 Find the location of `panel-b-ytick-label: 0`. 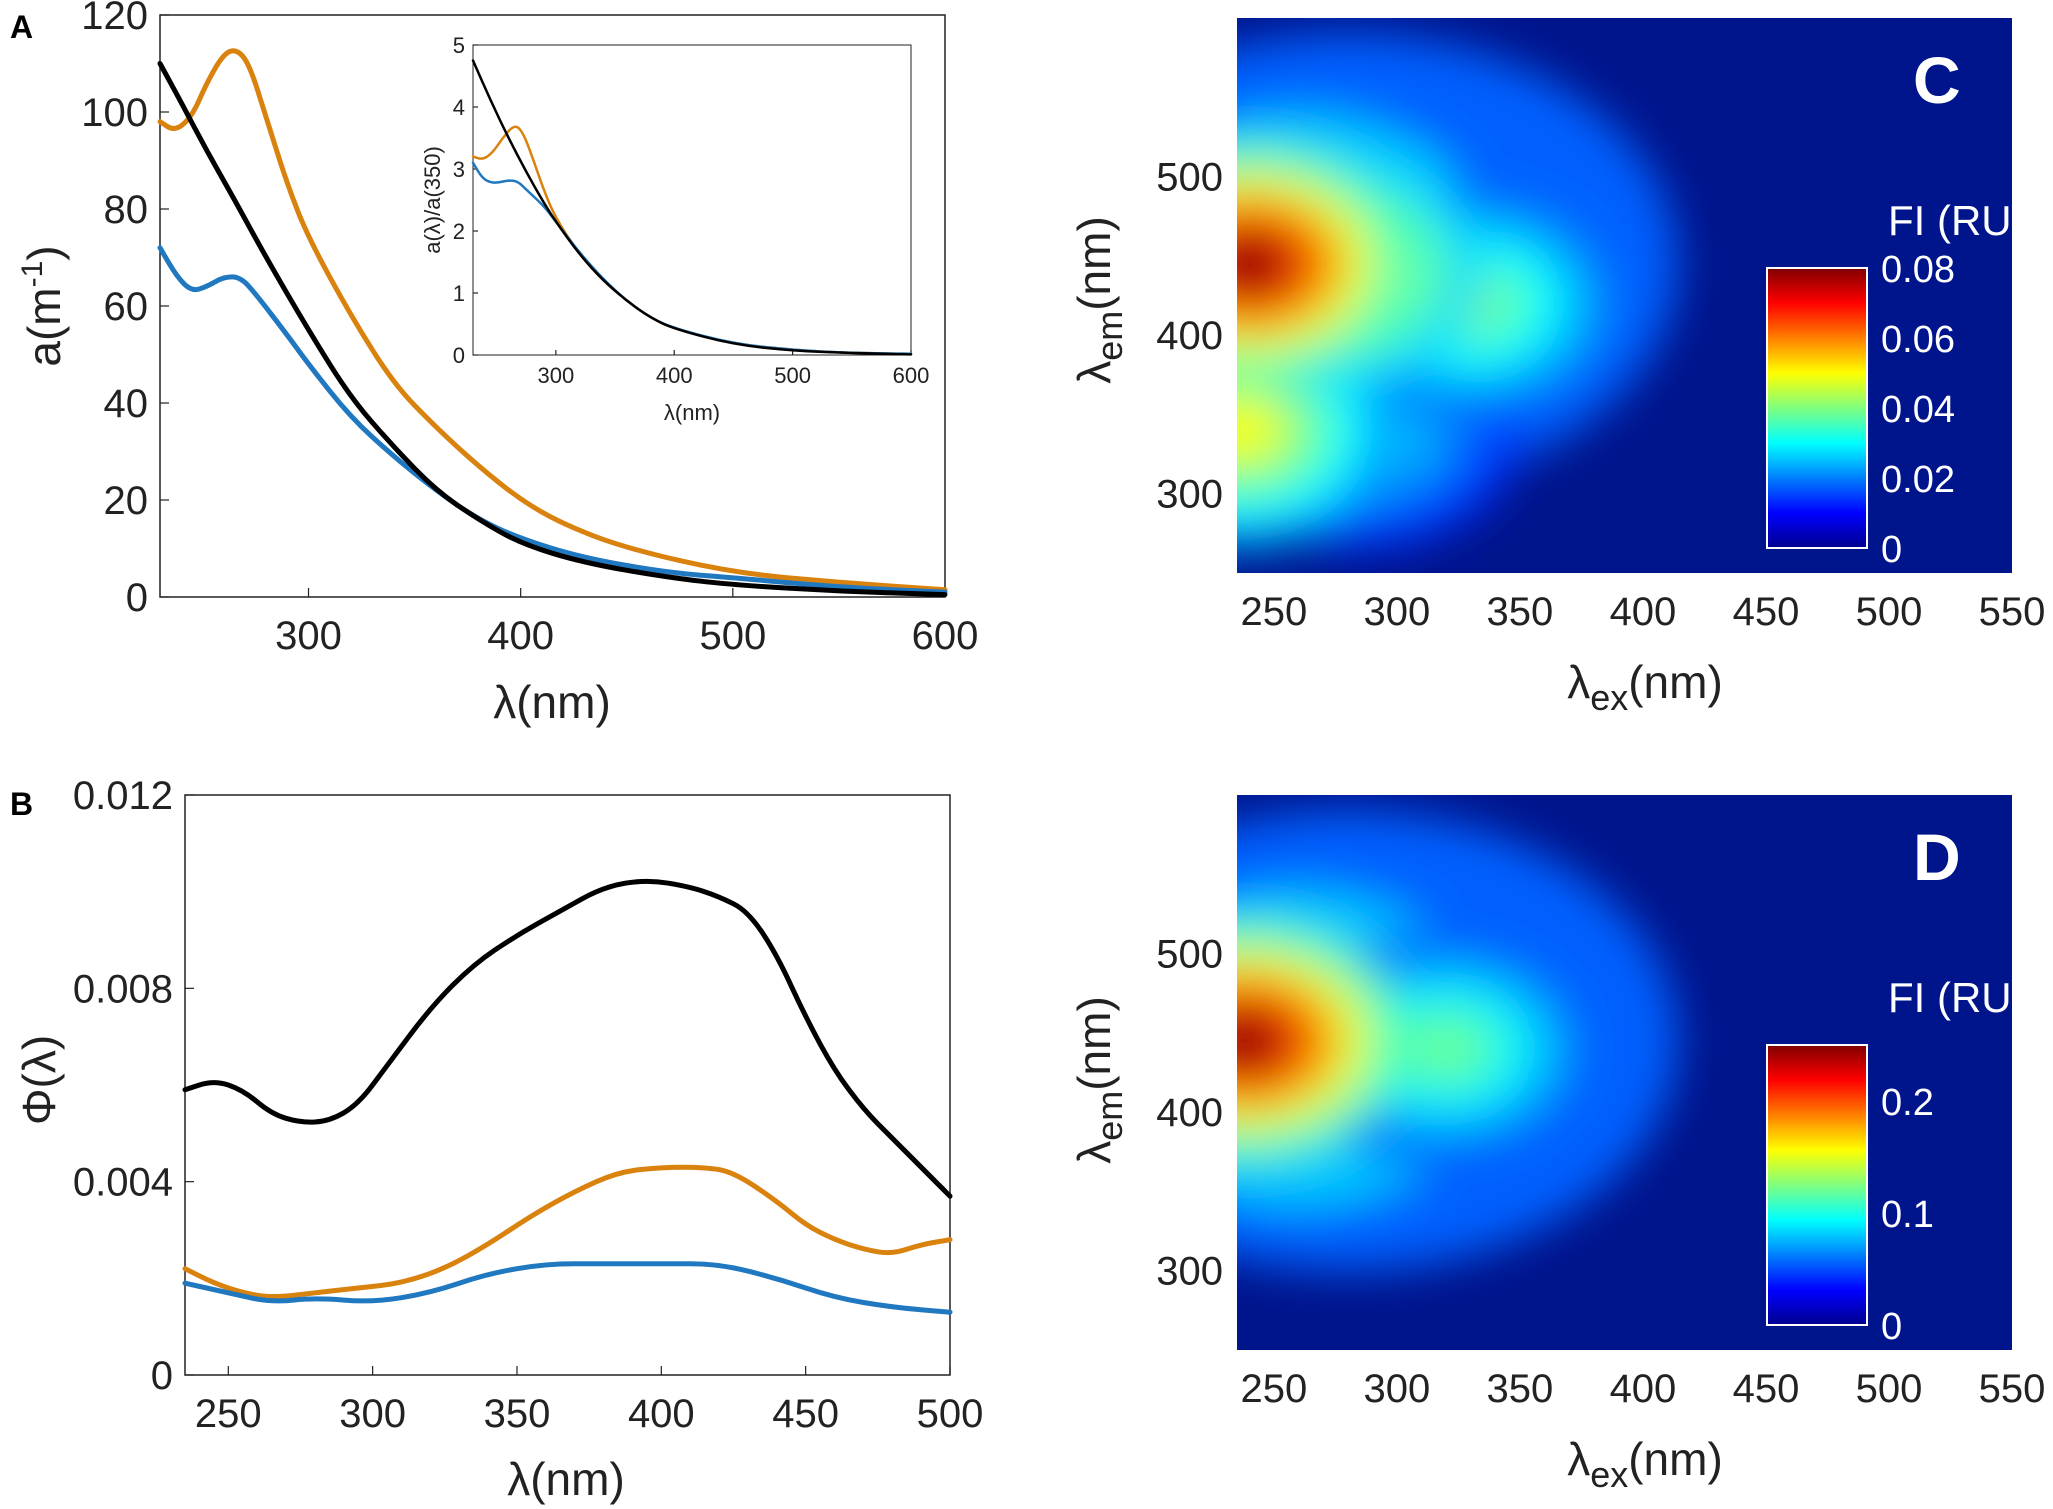

panel-b-ytick-label: 0 is located at coordinates (162, 1376).